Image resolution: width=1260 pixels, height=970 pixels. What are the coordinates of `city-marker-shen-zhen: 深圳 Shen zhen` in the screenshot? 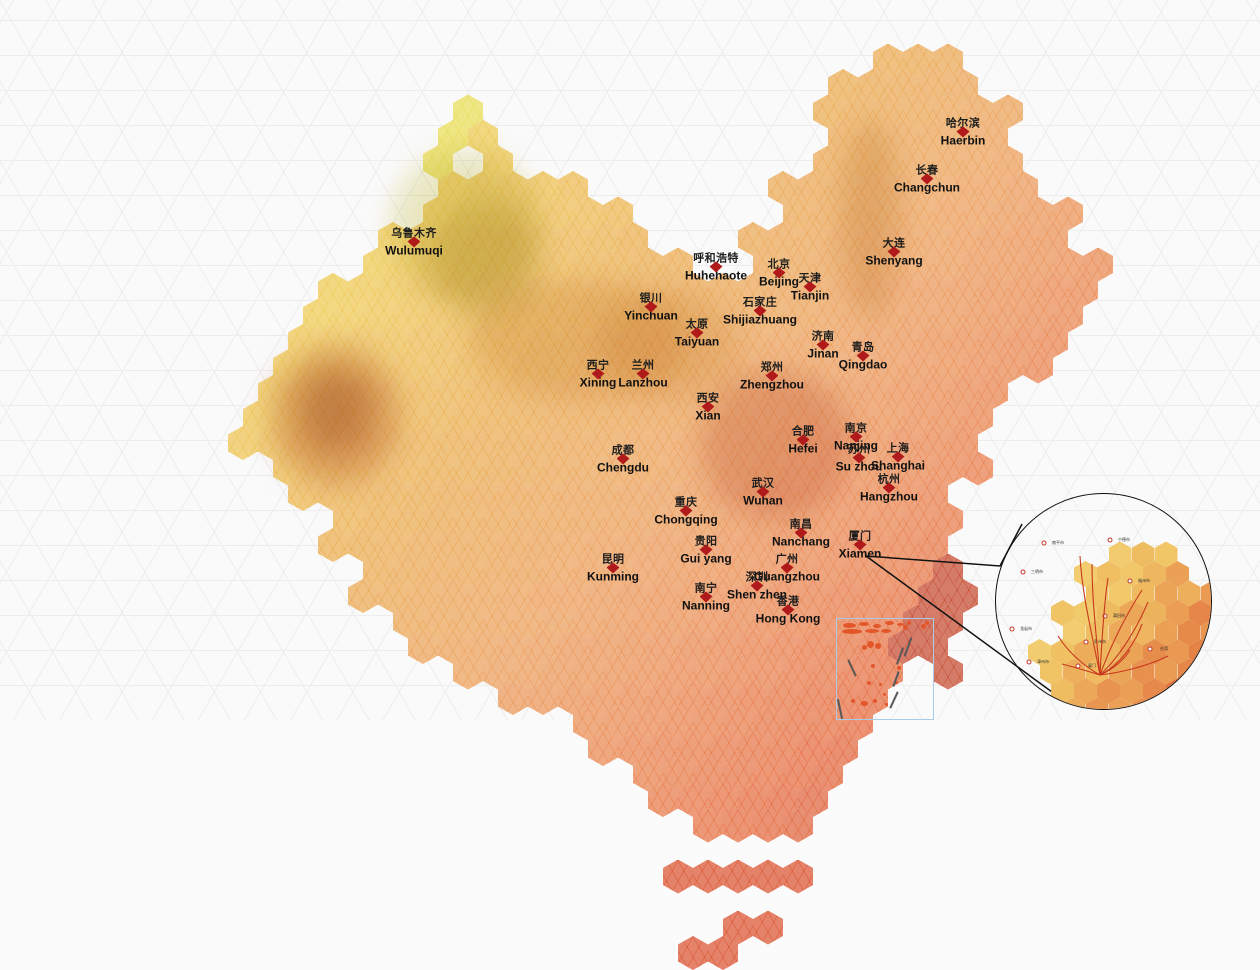 It's located at (757, 587).